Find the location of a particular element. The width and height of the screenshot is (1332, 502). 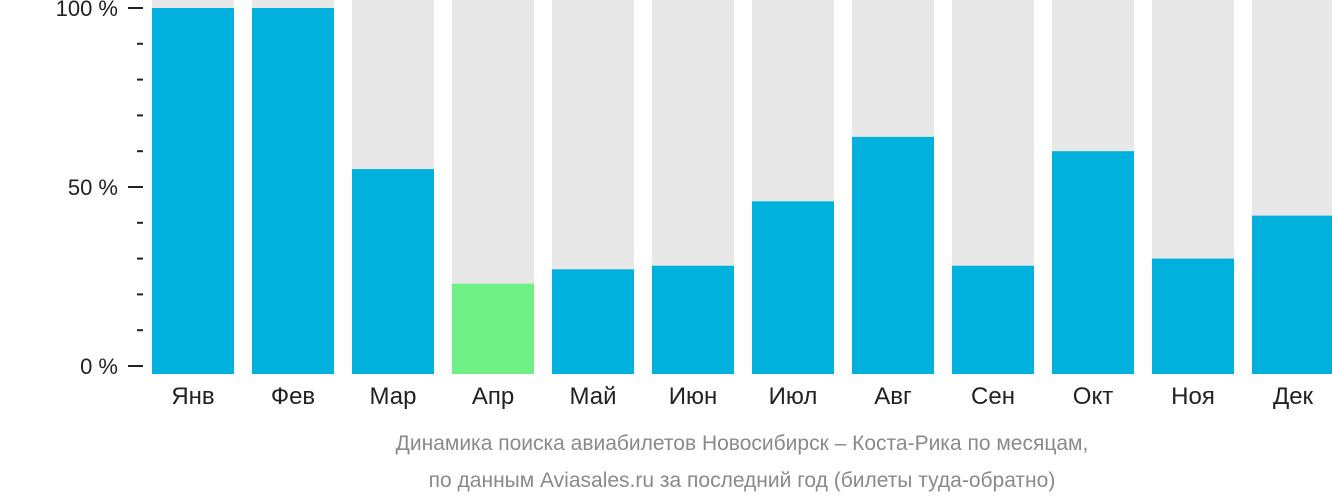

y-axis: 100 % 50 % 0 % is located at coordinates (99, 189).